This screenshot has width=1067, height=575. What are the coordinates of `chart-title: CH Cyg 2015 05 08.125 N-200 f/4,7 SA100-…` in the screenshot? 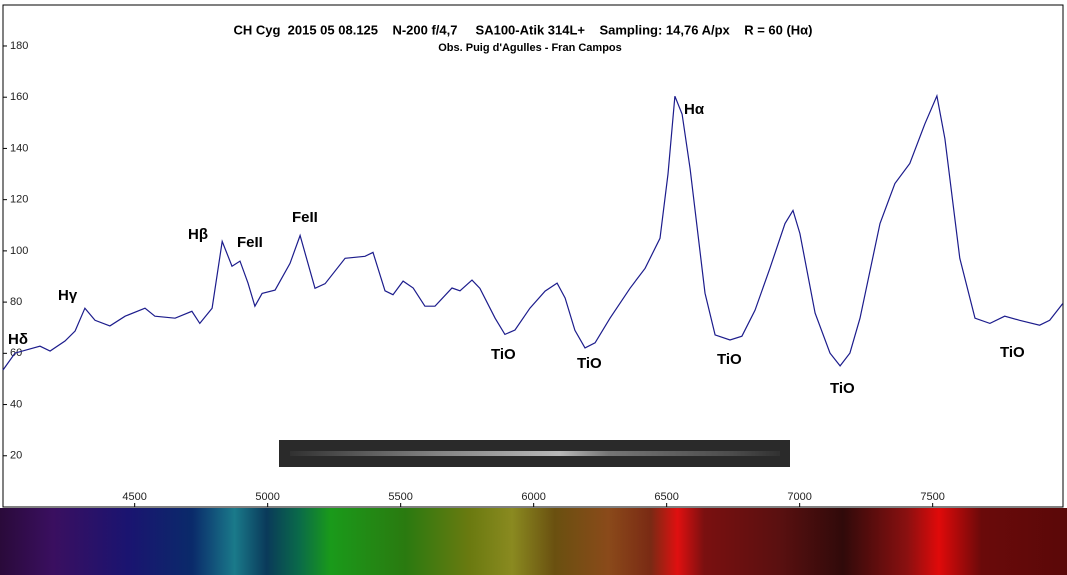 It's located at (522, 29).